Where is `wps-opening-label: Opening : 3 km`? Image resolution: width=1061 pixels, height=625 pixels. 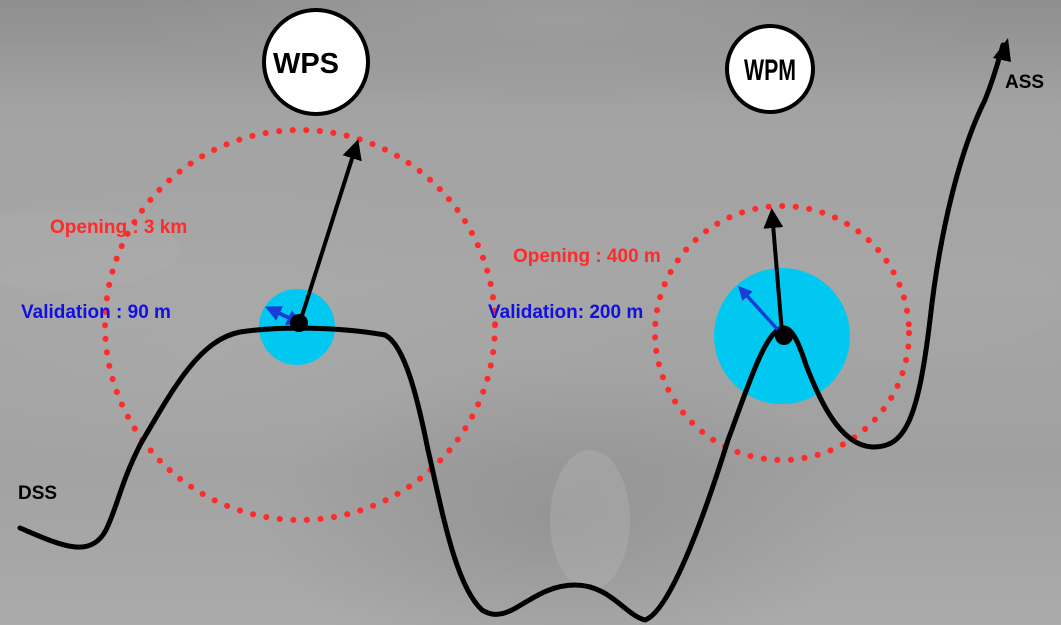 wps-opening-label: Opening : 3 km is located at coordinates (118, 227).